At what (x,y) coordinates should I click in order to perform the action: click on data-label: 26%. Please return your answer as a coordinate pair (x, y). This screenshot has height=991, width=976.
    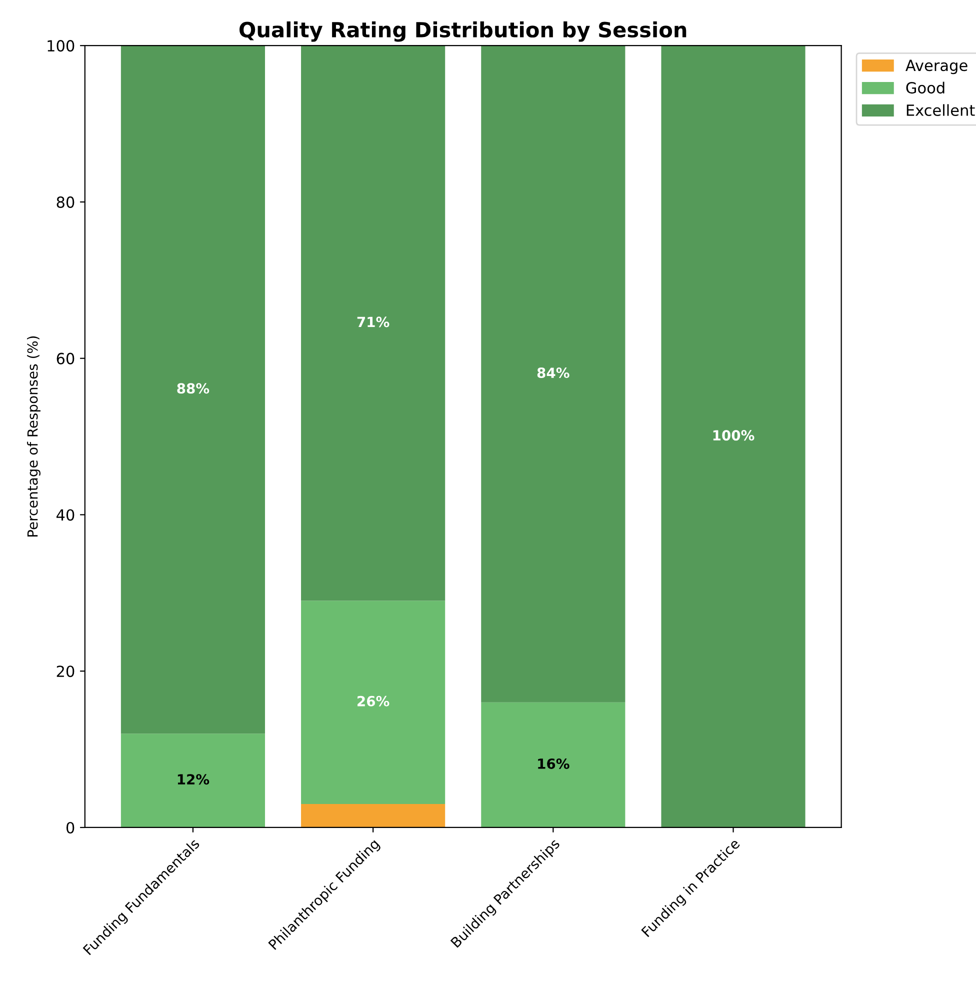
    Looking at the image, I should click on (374, 701).